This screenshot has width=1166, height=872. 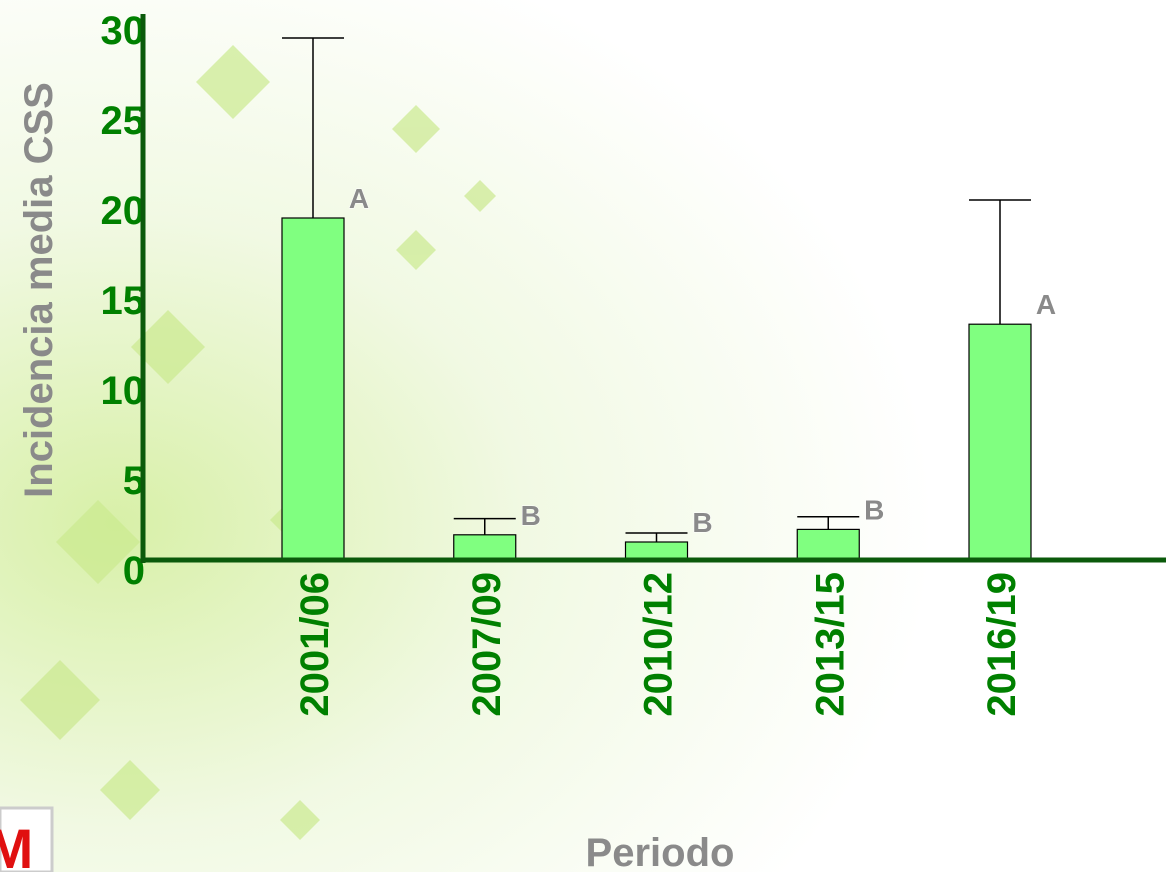 I want to click on y-tick-label: 0, so click(x=134, y=571).